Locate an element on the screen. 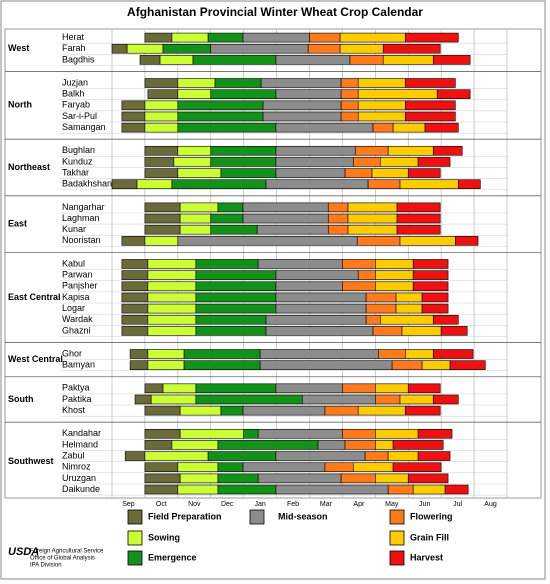 This screenshot has height=584, width=550. row-label: Bagdhis is located at coordinates (78, 59).